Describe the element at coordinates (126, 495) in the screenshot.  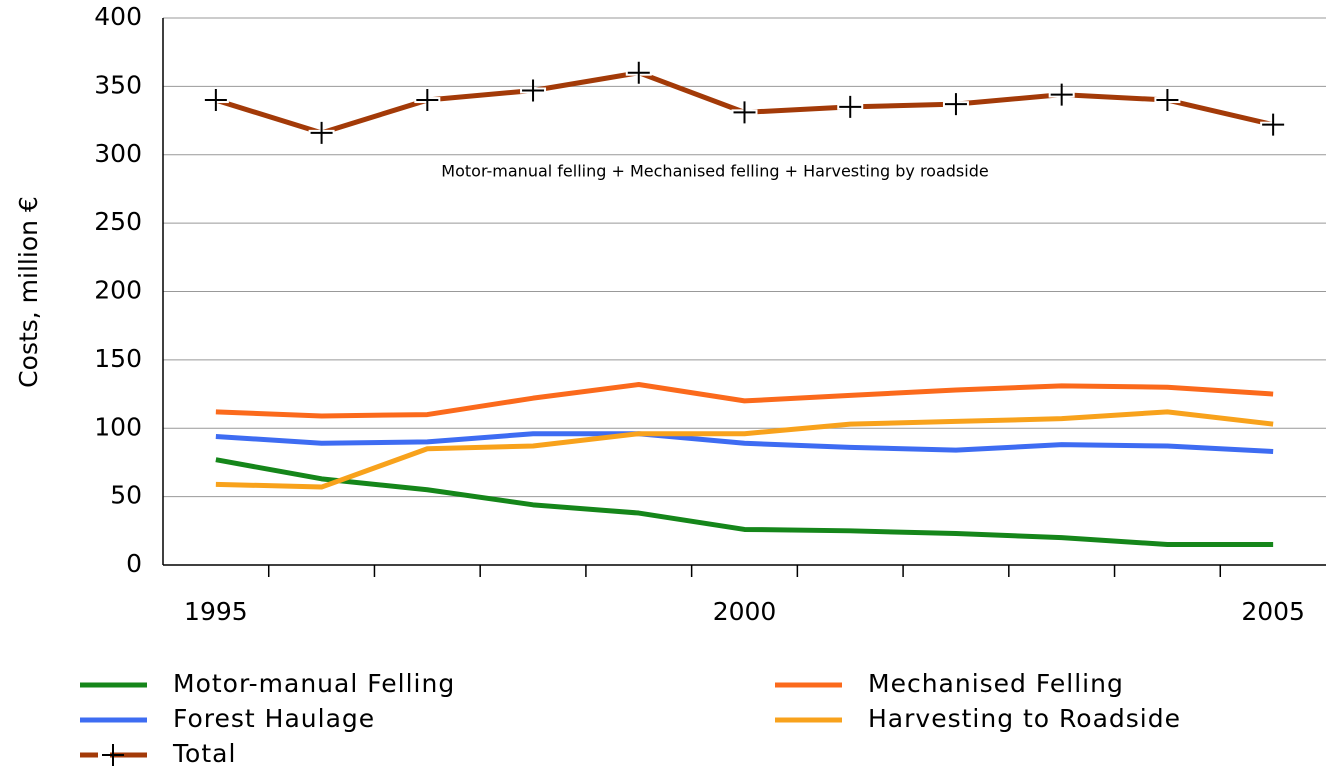
I see `y-tick-label: 50` at that location.